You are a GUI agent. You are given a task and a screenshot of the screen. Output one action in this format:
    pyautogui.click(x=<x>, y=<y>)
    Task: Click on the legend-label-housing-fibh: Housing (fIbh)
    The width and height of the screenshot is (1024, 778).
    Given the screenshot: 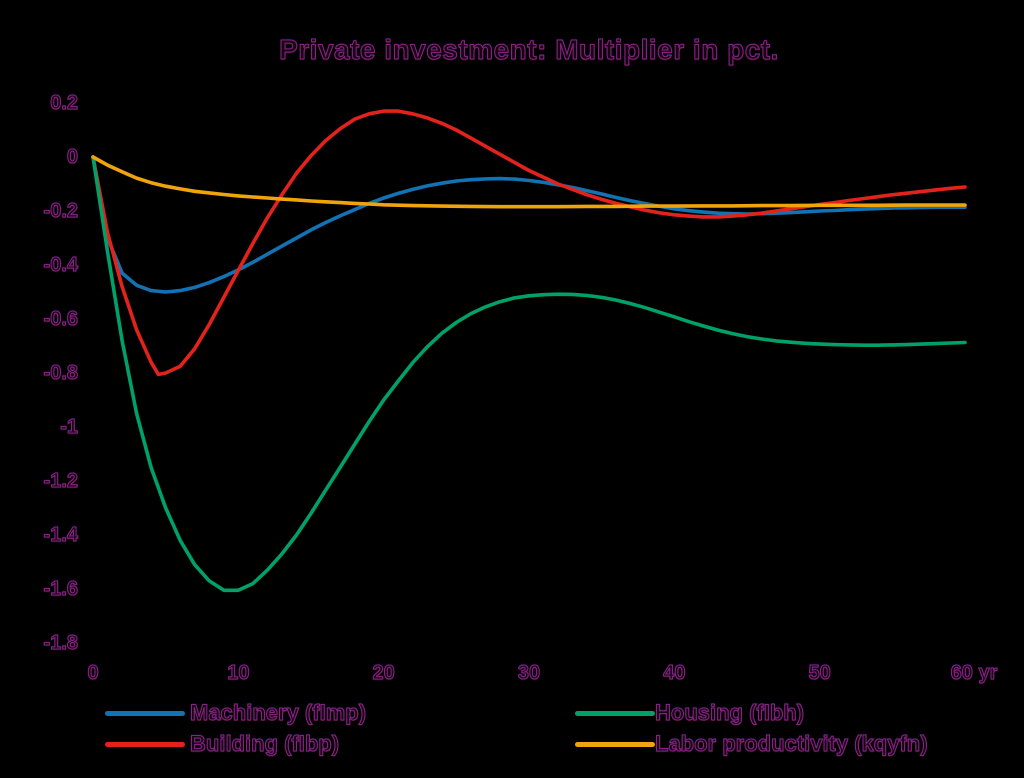 What is the action you would take?
    pyautogui.click(x=729, y=712)
    